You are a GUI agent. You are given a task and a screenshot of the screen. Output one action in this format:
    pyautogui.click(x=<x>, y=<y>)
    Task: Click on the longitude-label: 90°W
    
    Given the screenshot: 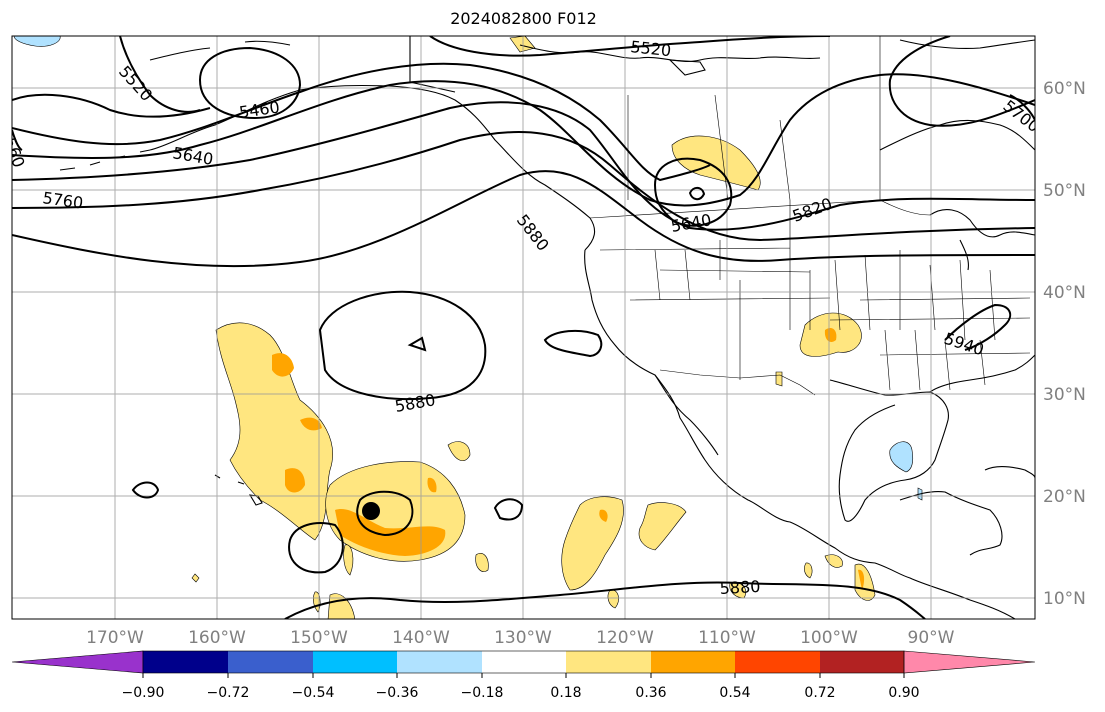 What is the action you would take?
    pyautogui.click(x=931, y=638)
    